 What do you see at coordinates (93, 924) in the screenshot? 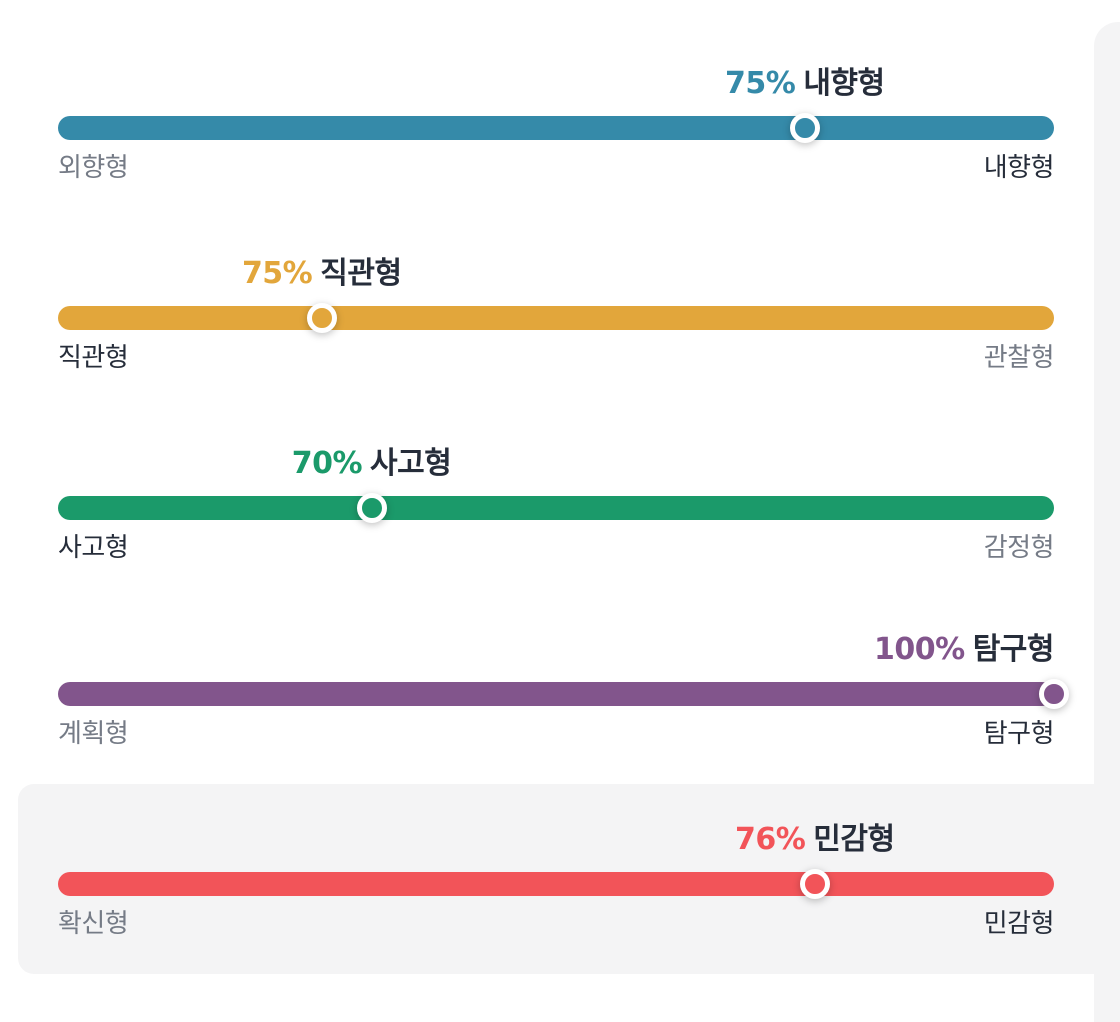
I see `left-pole-label: 확신형` at bounding box center [93, 924].